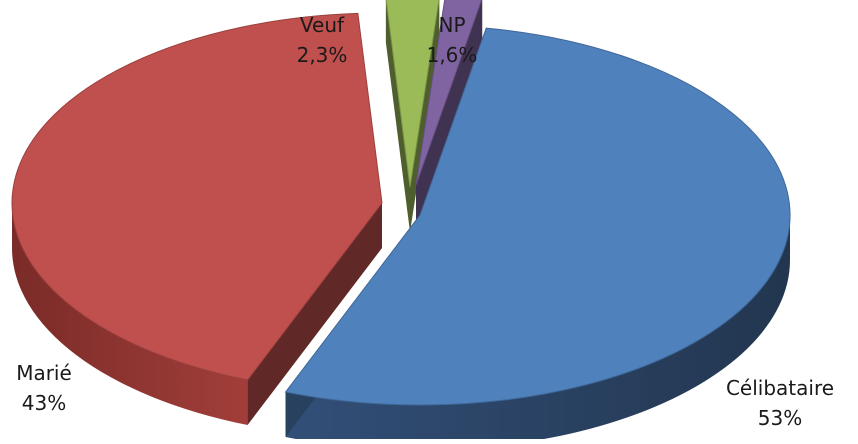 The height and width of the screenshot is (444, 858). I want to click on slice-value-label-celibataire: 53%, so click(780, 418).